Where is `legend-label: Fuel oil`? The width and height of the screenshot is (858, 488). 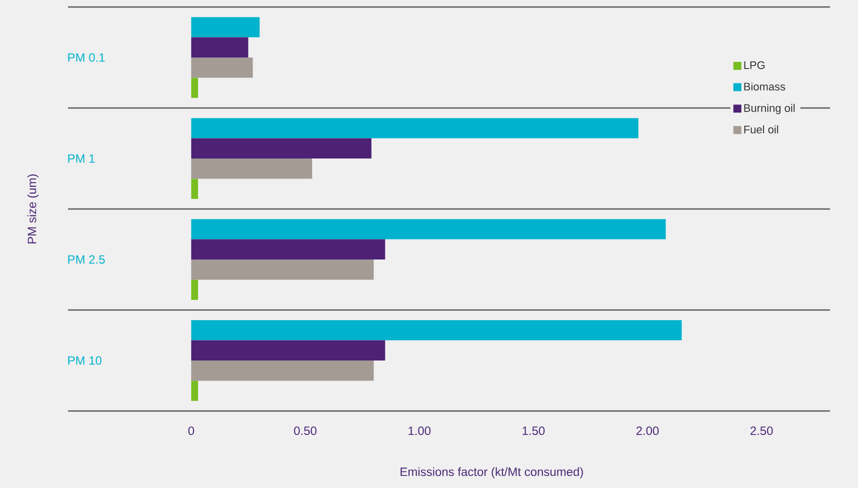
legend-label: Fuel oil is located at coordinates (761, 129).